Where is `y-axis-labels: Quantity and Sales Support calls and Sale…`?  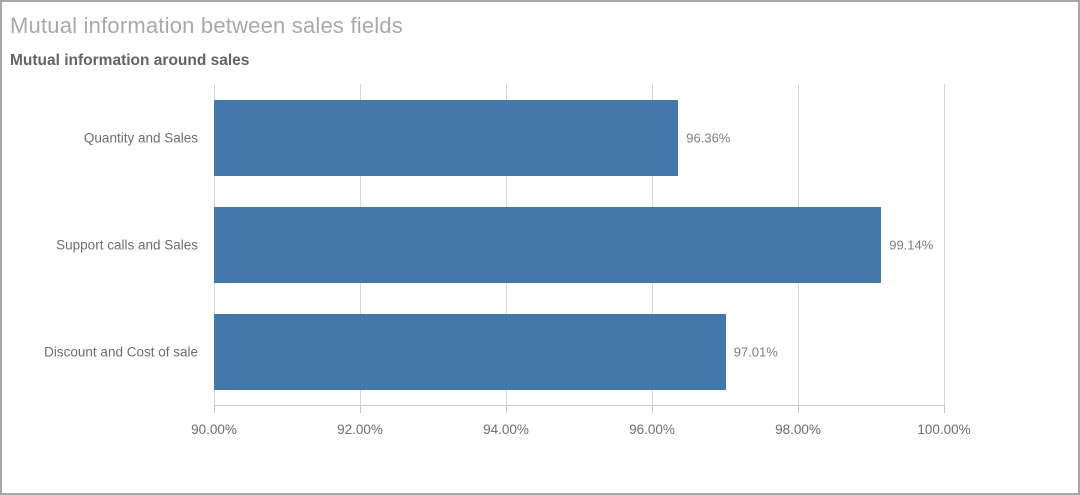 y-axis-labels: Quantity and Sales Support calls and Sale… is located at coordinates (104, 244).